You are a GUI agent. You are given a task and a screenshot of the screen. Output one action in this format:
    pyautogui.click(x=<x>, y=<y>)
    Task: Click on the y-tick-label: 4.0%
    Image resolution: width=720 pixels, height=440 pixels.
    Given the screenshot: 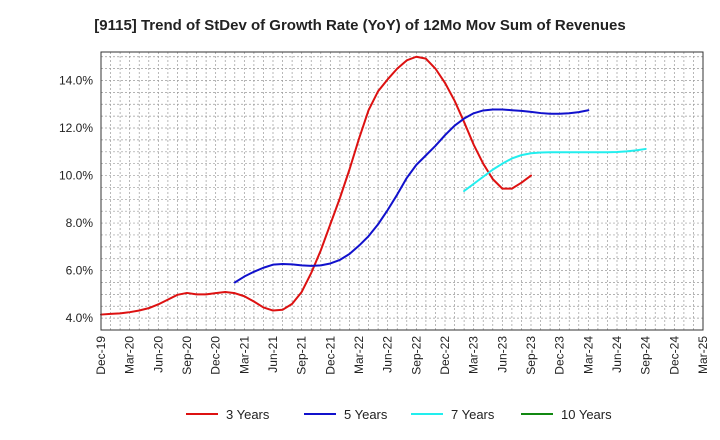 What is the action you would take?
    pyautogui.click(x=80, y=318)
    